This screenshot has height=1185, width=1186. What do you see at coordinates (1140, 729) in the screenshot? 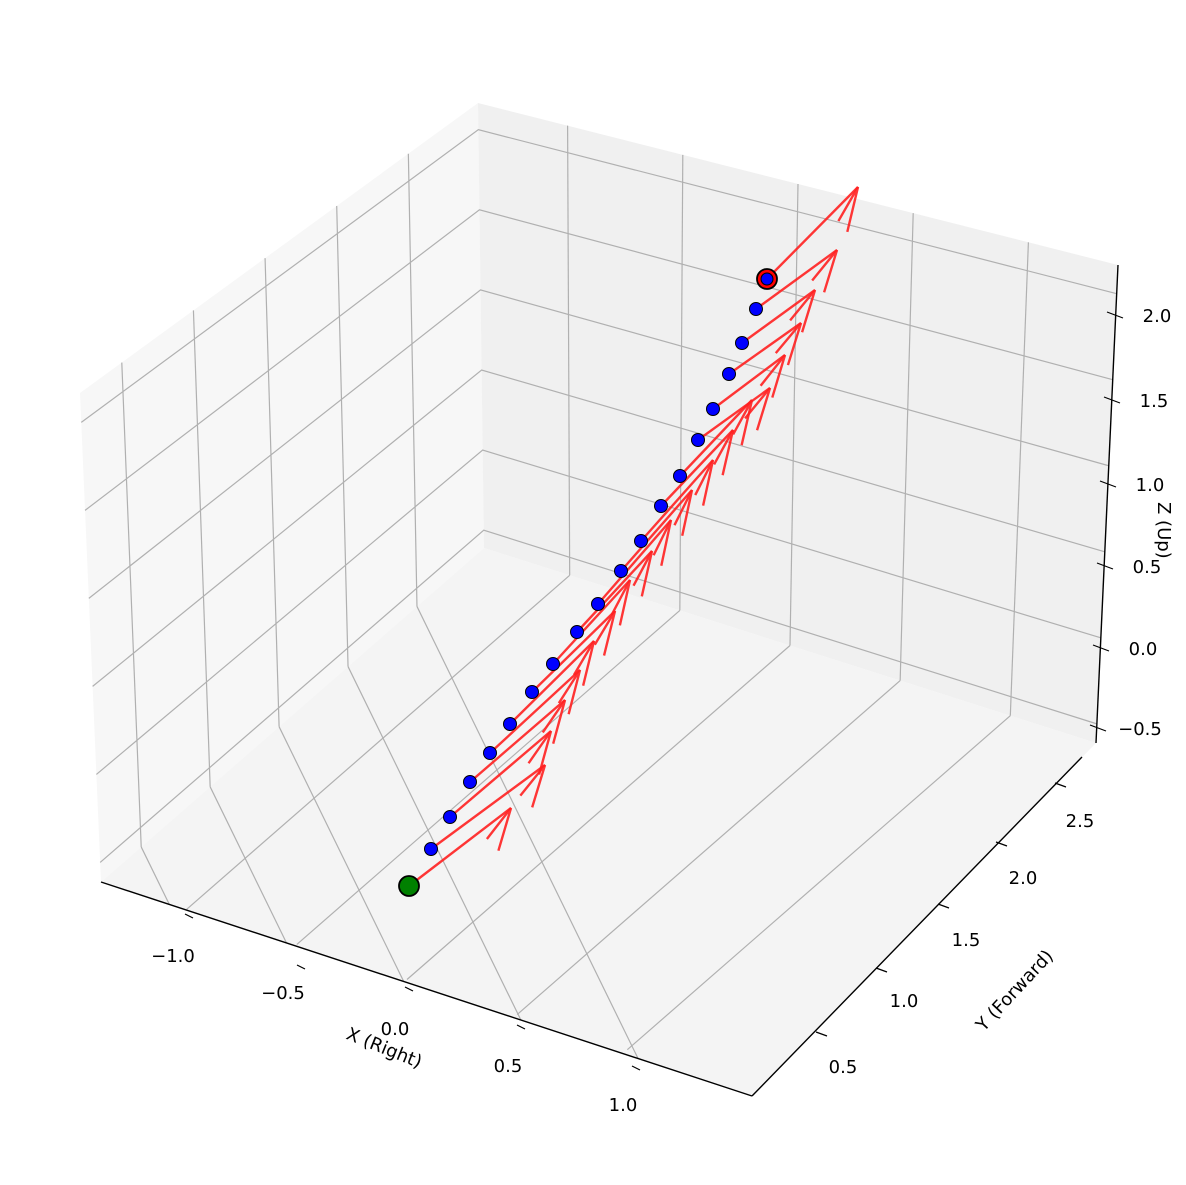
I see `z-tick-label: −0.5` at bounding box center [1140, 729].